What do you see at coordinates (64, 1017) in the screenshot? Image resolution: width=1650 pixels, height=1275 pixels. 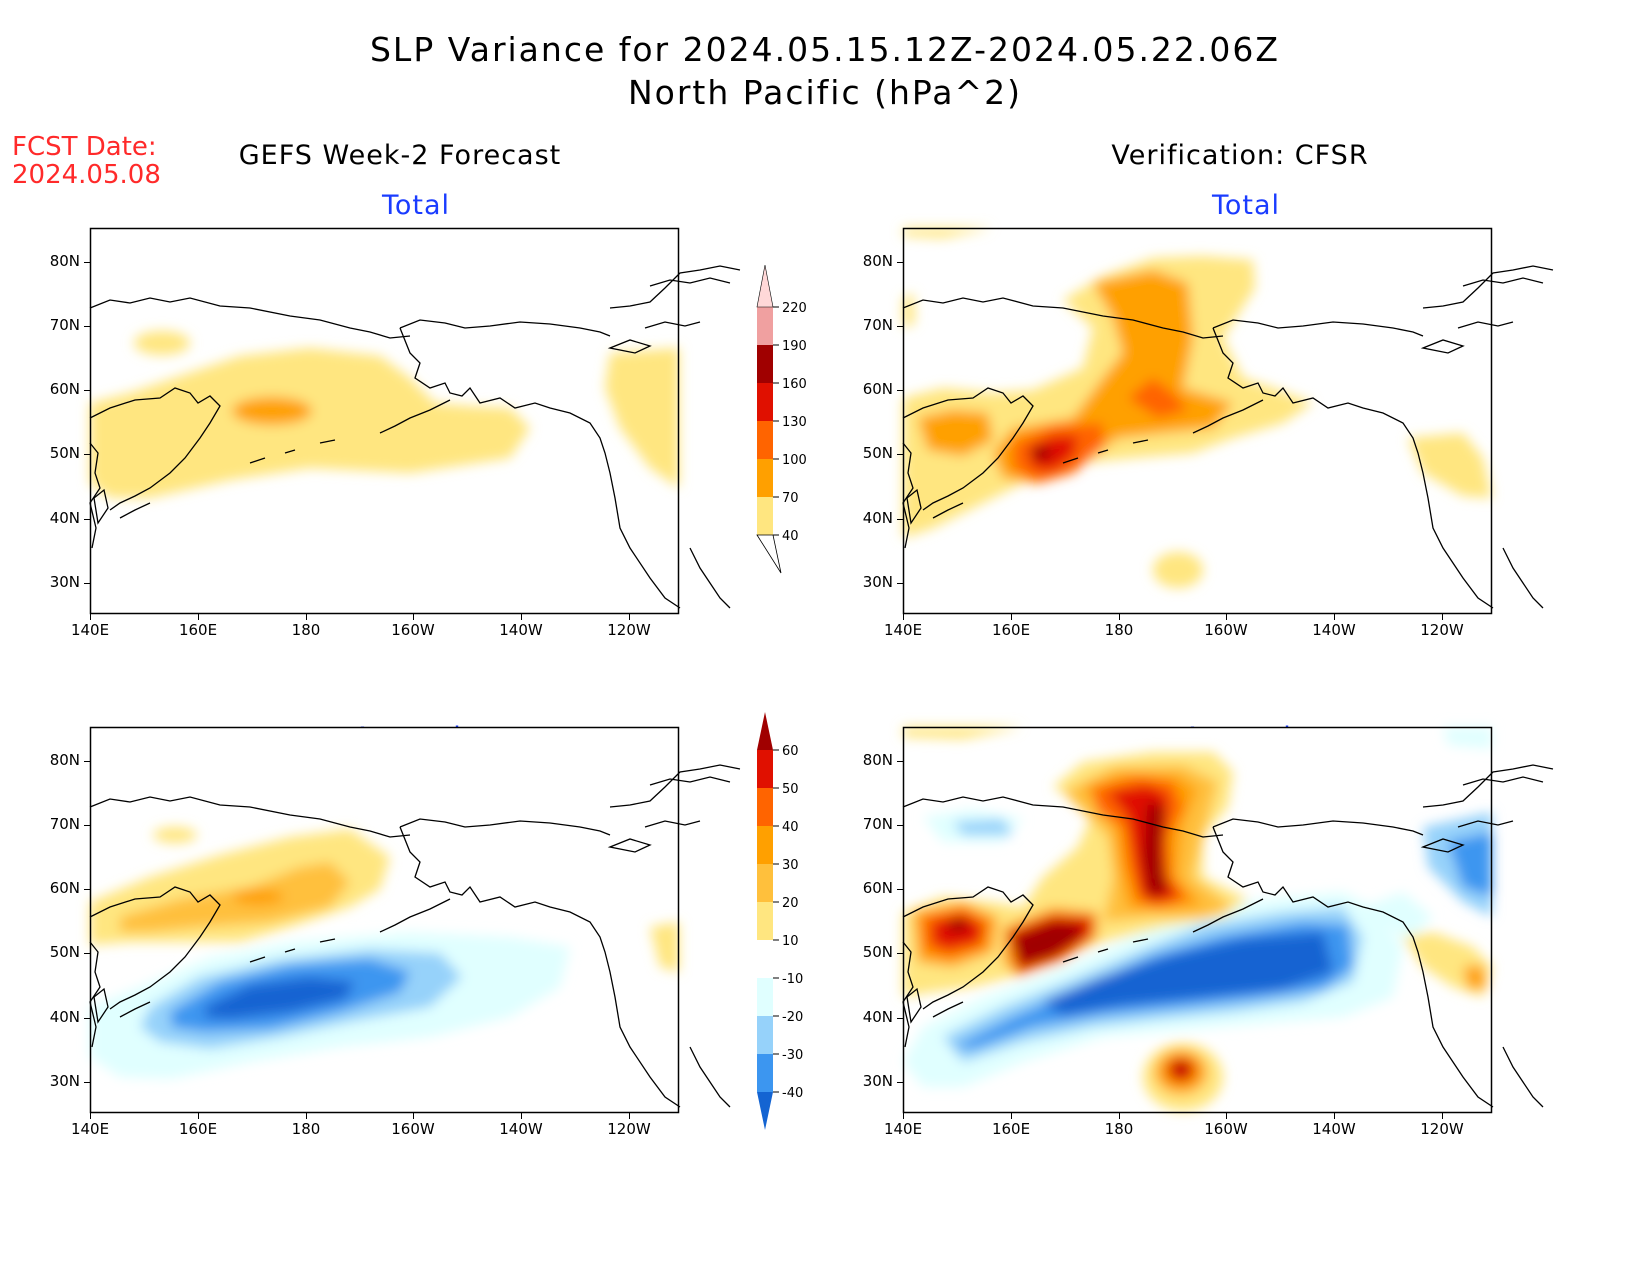 I see `gefs-anomaly-lat-tick: 40N` at bounding box center [64, 1017].